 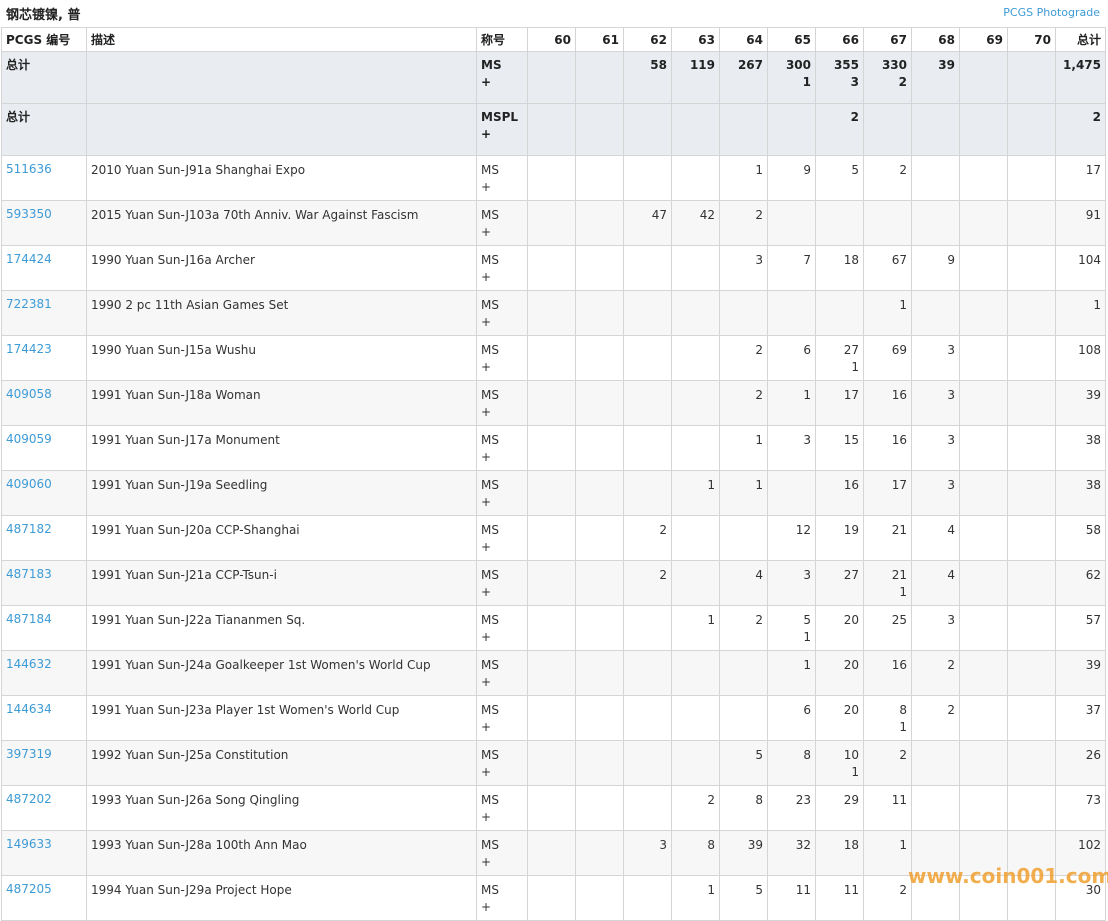 I want to click on cell-text: 3, so click(x=663, y=845).